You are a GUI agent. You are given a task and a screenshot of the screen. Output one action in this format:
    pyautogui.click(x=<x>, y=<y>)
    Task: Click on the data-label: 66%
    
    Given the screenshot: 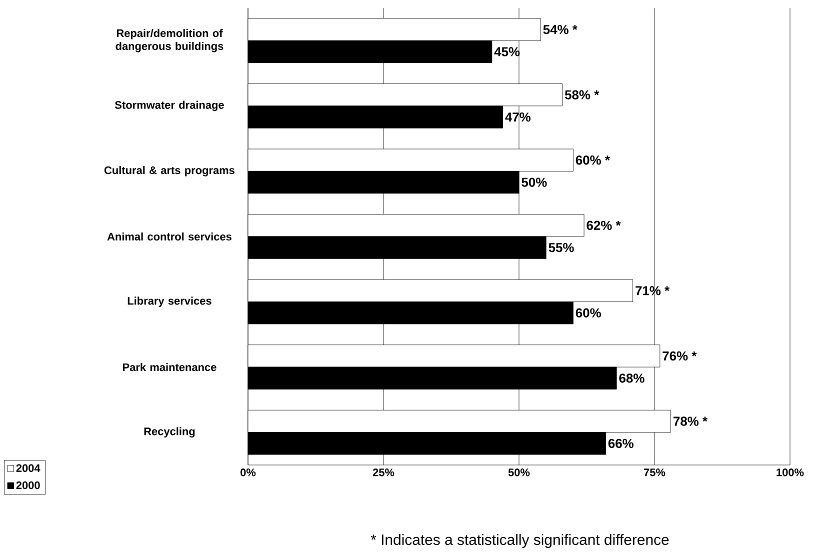 What is the action you would take?
    pyautogui.click(x=621, y=443)
    